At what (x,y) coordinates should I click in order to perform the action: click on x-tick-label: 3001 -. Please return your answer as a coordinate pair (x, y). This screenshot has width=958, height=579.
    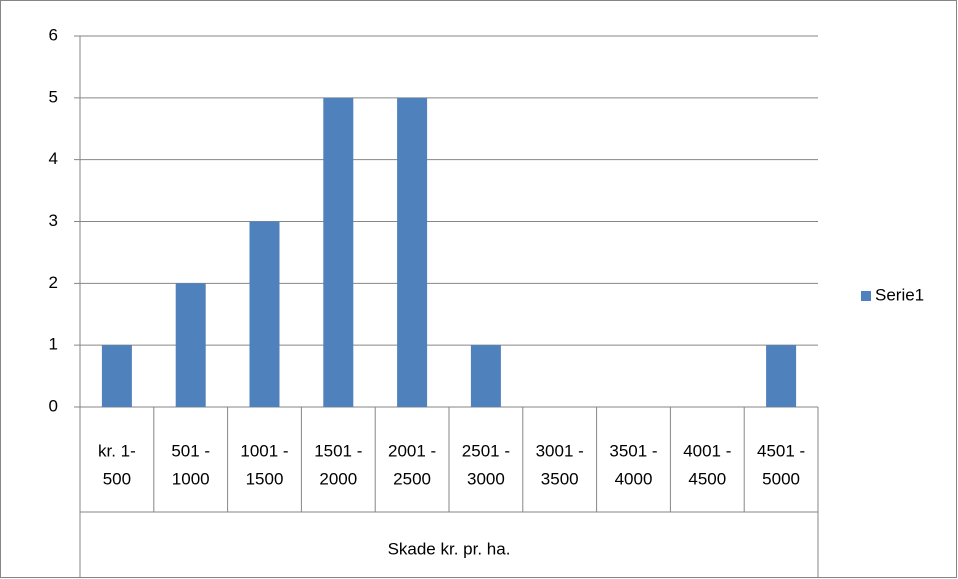
    Looking at the image, I should click on (560, 450).